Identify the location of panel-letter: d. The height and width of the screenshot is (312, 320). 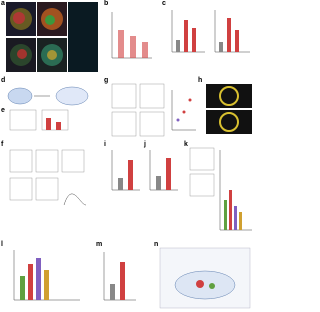
(3, 80).